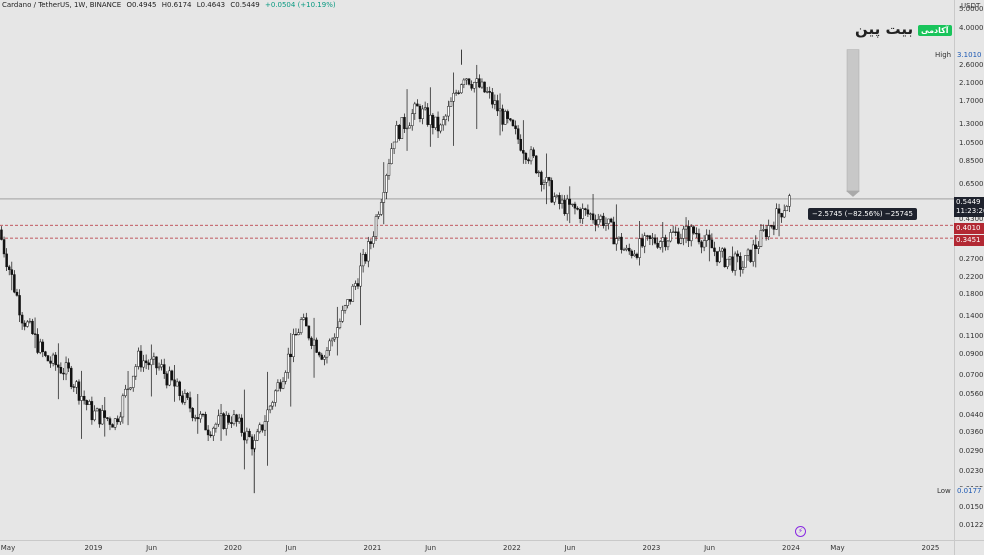  What do you see at coordinates (969, 547) in the screenshot?
I see `axis-corner` at bounding box center [969, 547].